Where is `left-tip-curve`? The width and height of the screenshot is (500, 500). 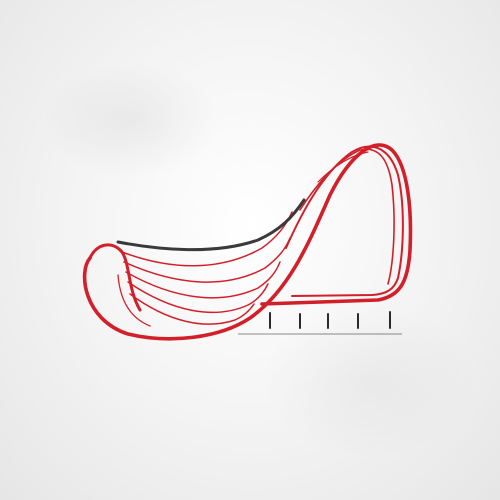 left-tip-curve is located at coordinates (115, 277).